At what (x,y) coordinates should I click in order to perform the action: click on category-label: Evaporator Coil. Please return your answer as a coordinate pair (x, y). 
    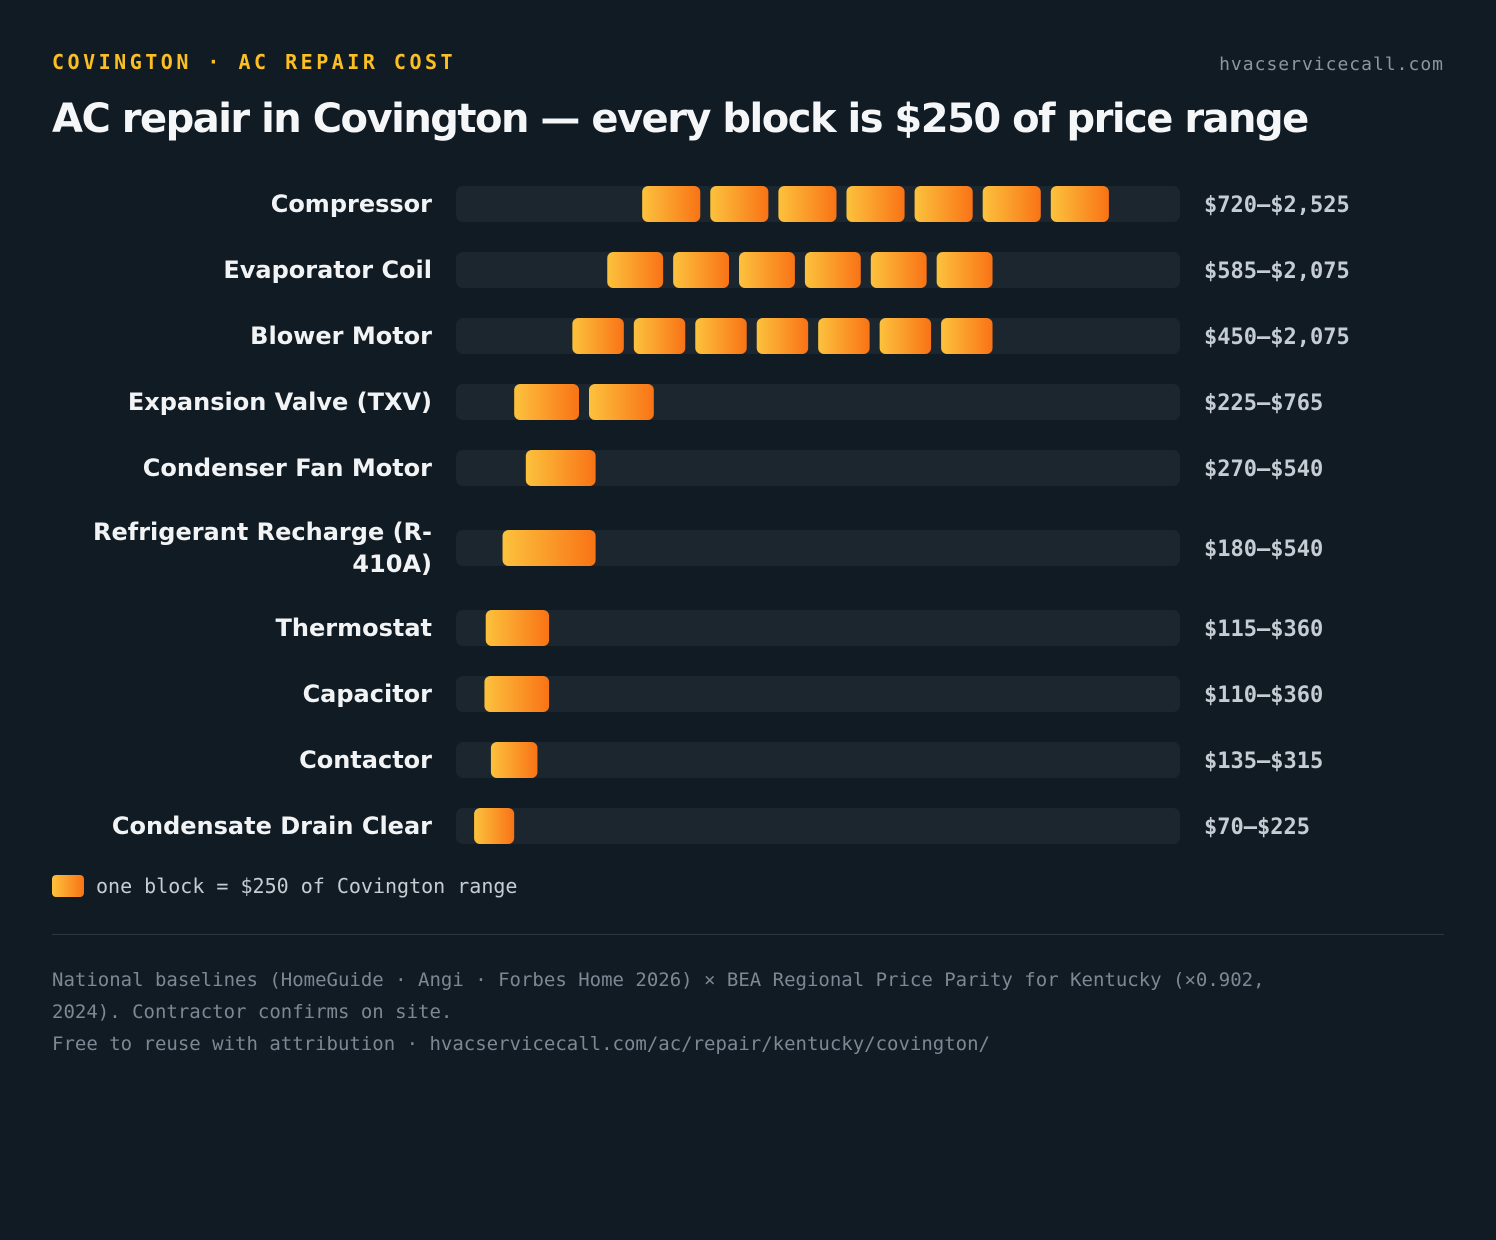
    Looking at the image, I should click on (327, 270).